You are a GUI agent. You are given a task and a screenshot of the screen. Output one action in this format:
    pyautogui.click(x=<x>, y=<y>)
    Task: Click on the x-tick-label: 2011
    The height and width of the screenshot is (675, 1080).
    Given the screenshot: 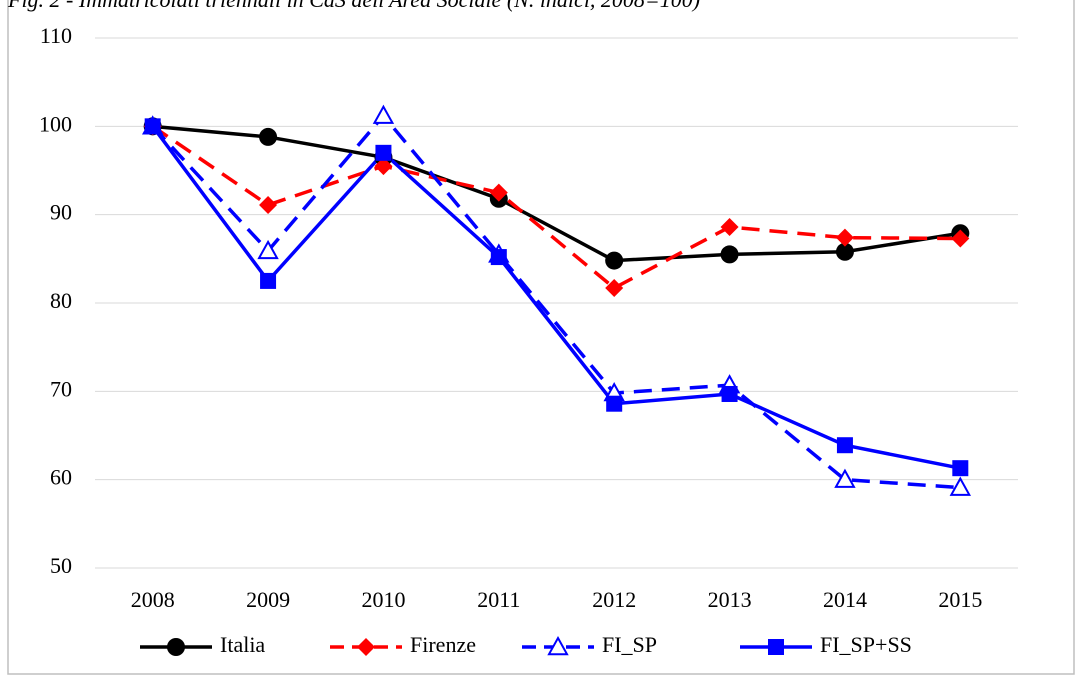 What is the action you would take?
    pyautogui.click(x=498, y=599)
    